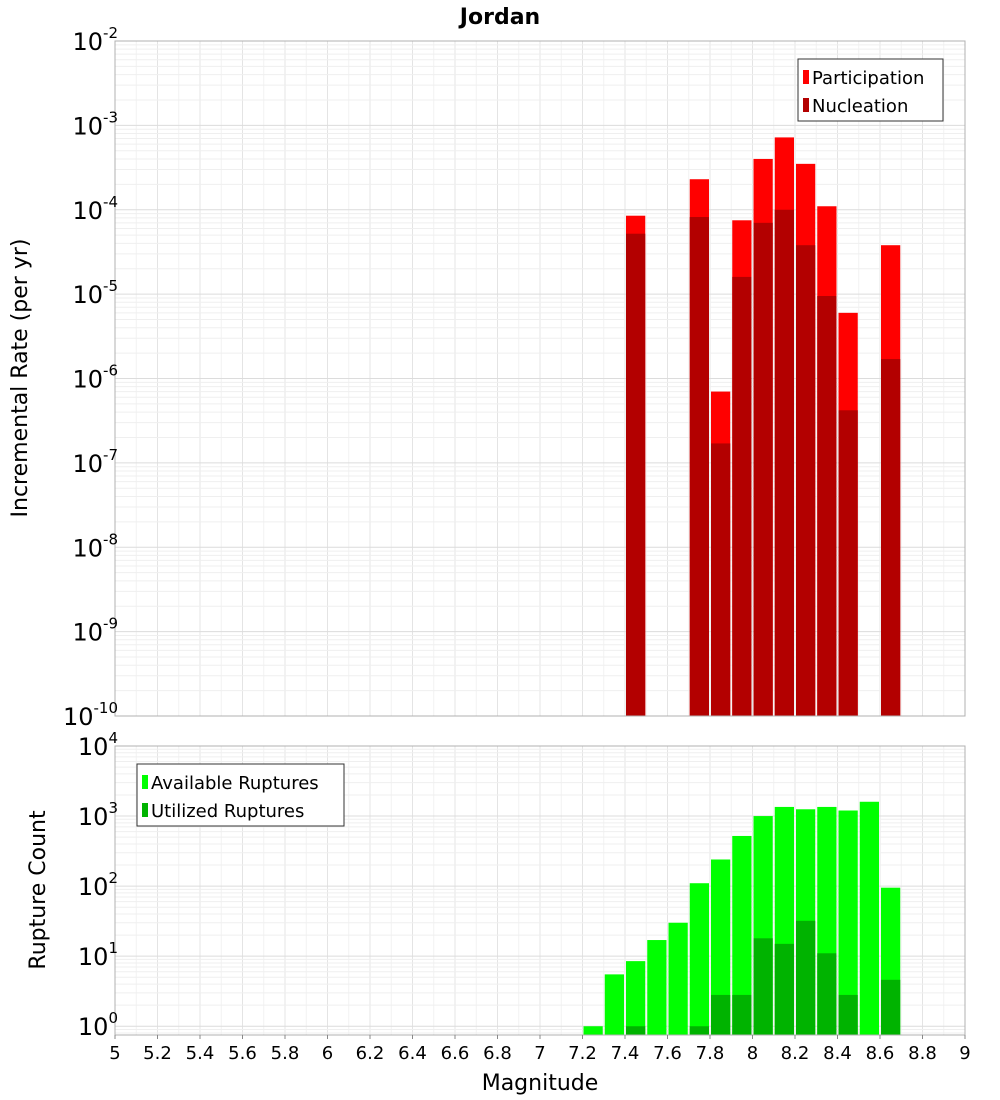  I want to click on rate-y-tick-label: 10⁻¹⁰, so click(90, 715).